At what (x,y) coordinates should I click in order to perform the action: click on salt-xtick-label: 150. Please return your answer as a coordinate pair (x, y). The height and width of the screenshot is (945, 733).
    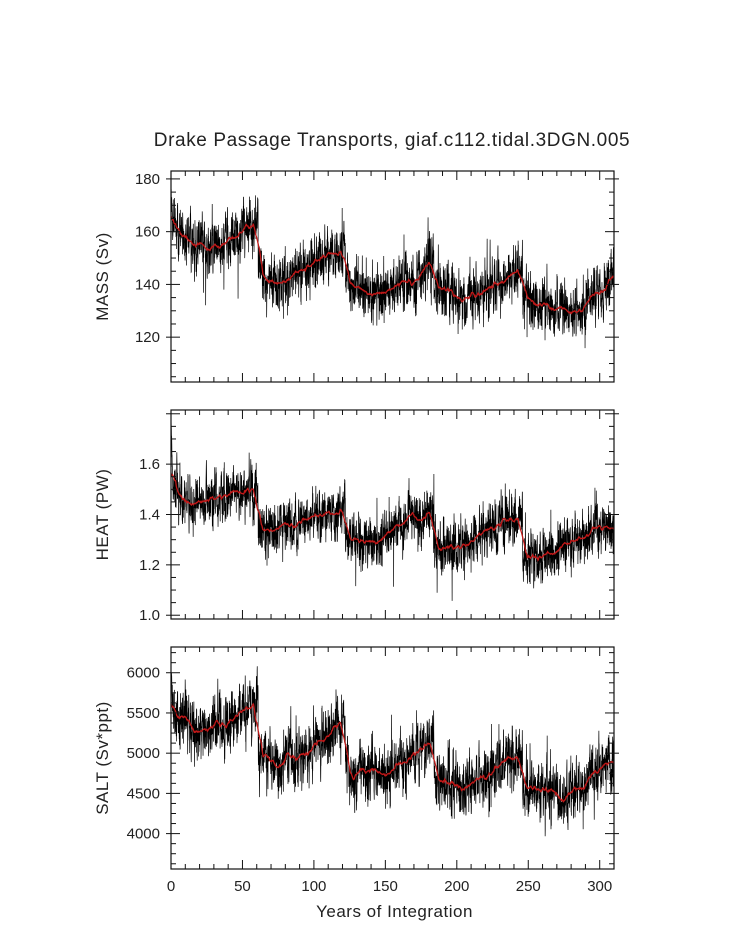
    Looking at the image, I should click on (385, 886).